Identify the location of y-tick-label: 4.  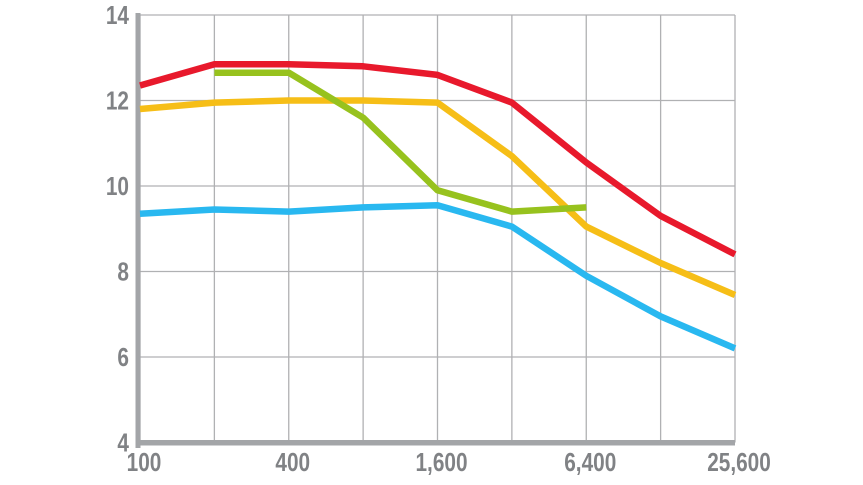
(123, 442).